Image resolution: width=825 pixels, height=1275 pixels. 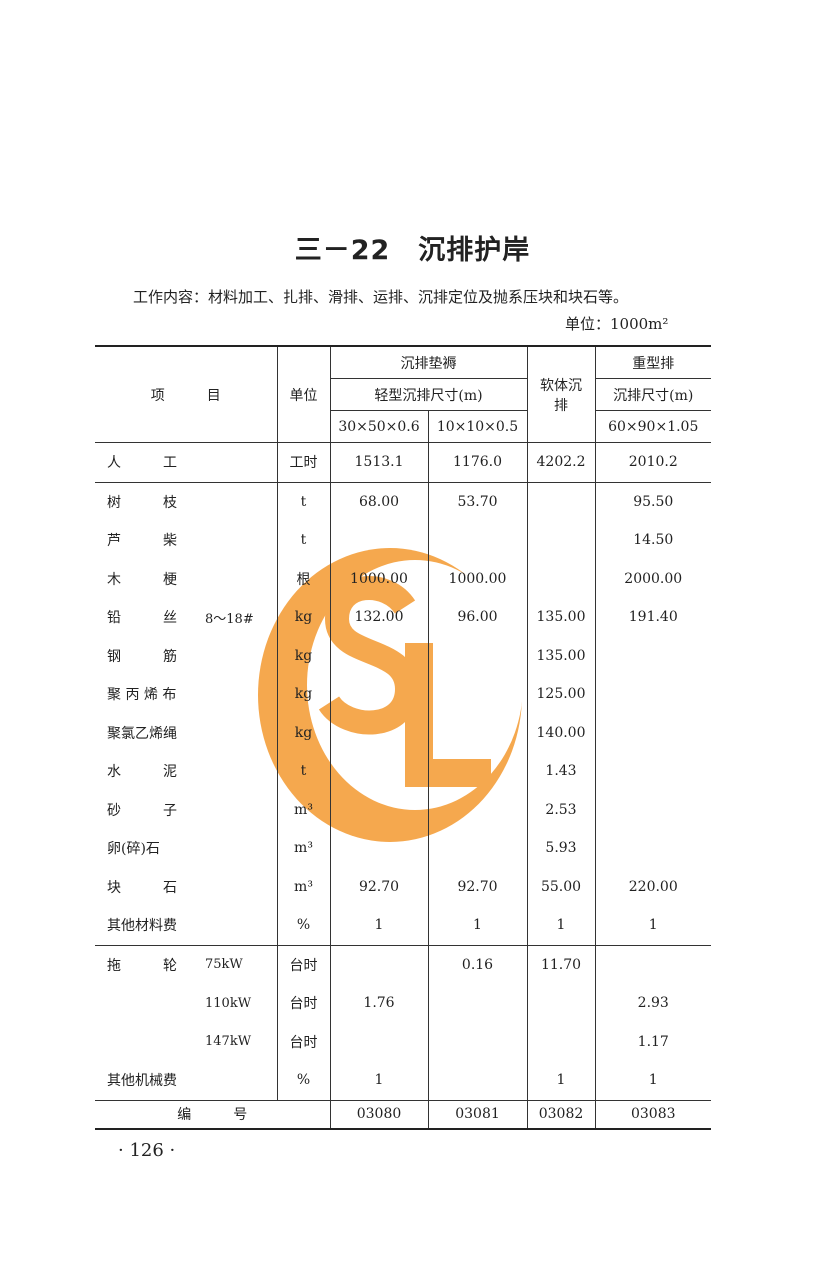 I want to click on row-item: 块 石, so click(x=142, y=887).